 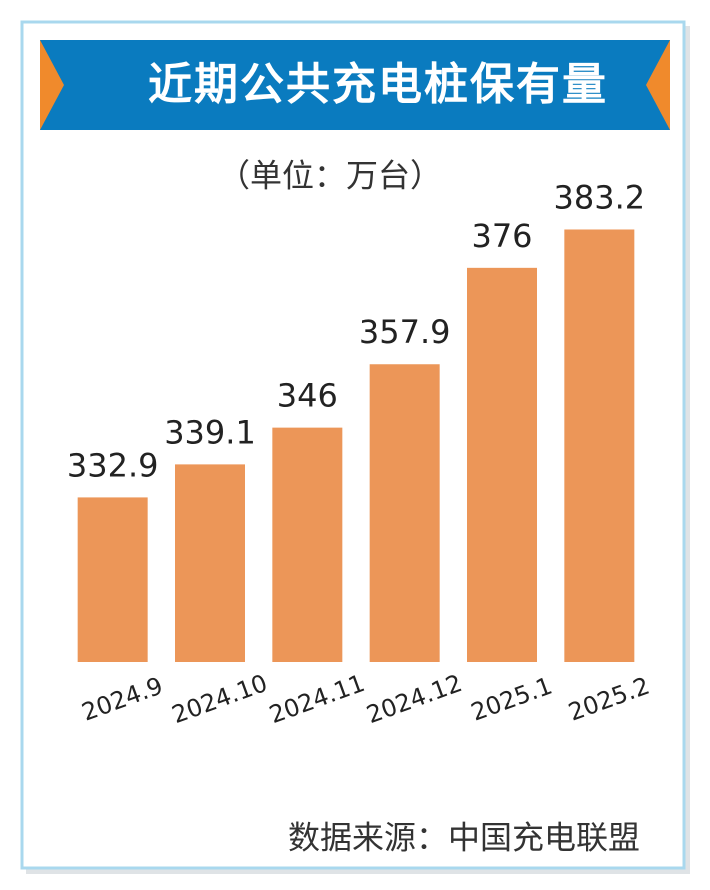 I want to click on data-label: 357.9, so click(x=405, y=332).